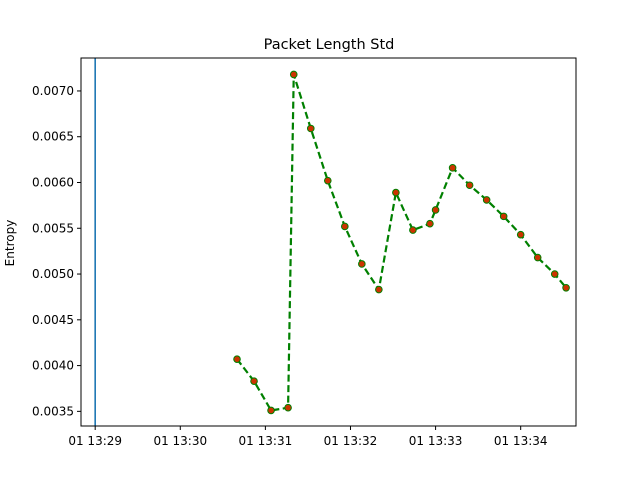 This screenshot has width=640, height=480. Describe the element at coordinates (266, 441) in the screenshot. I see `x-tick-label: 01 13:31` at that location.